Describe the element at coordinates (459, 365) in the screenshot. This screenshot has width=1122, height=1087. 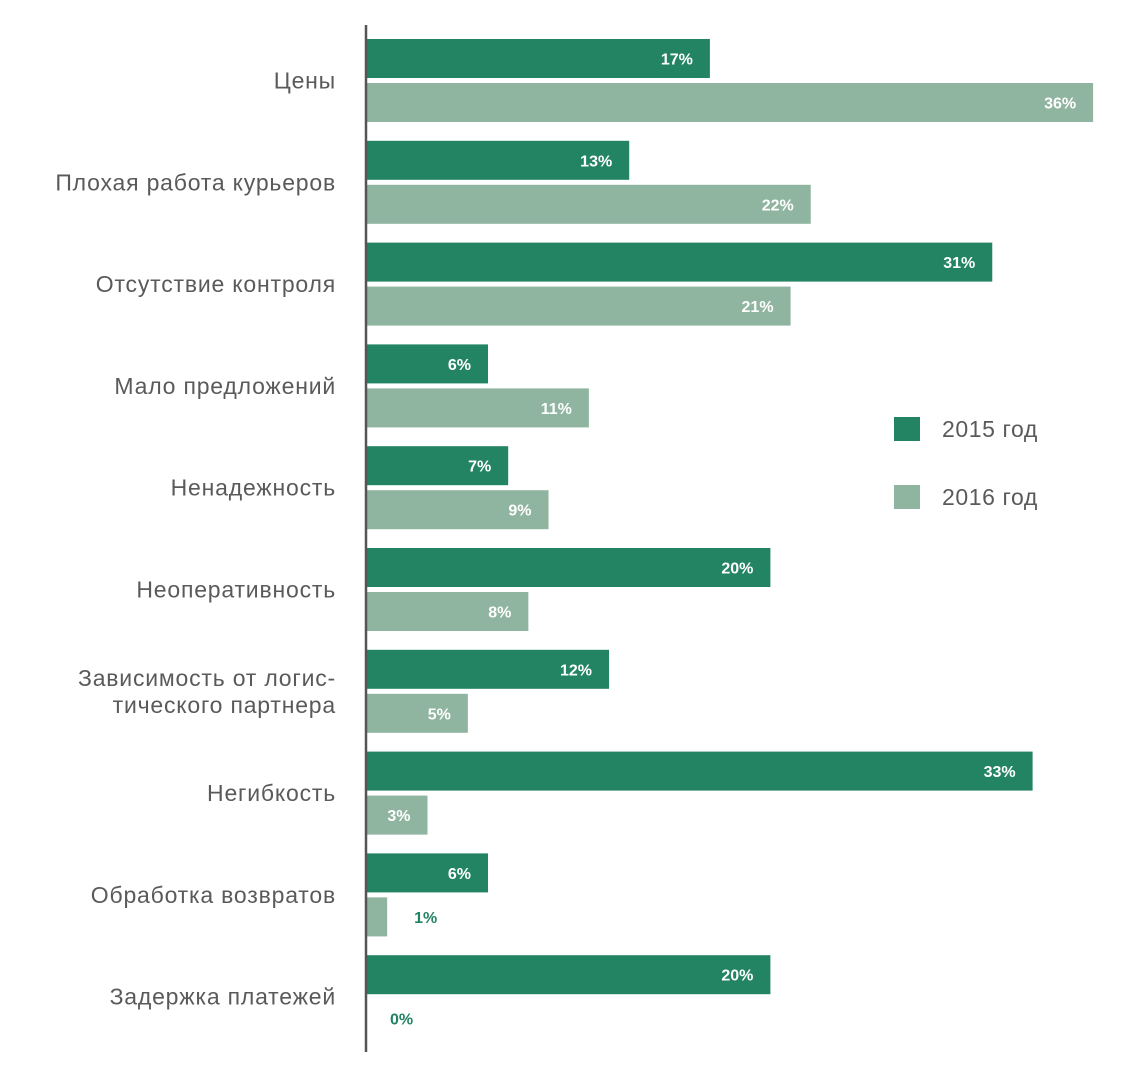
I see `bar-value-label-2015-3: 6%` at that location.